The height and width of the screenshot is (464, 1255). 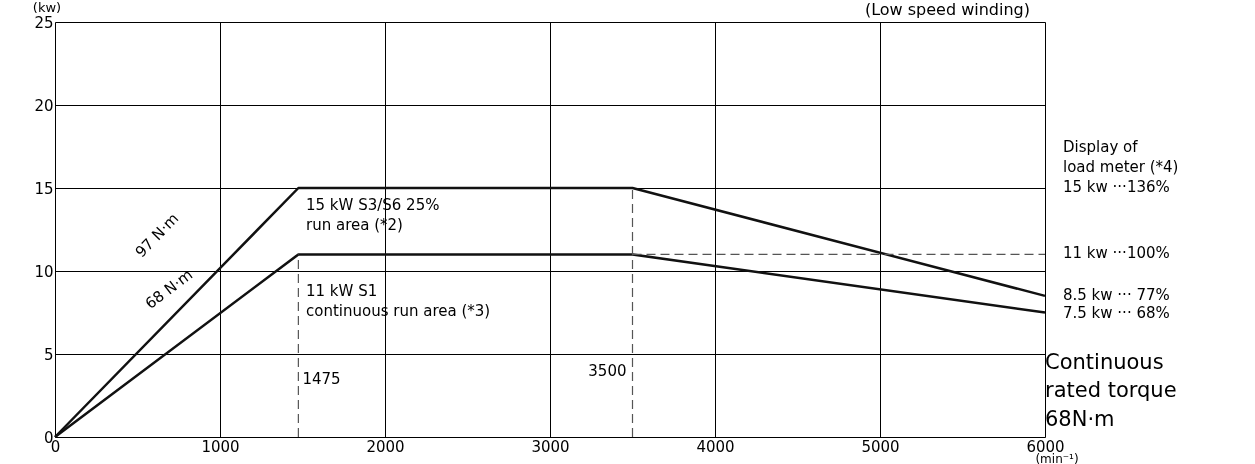 I want to click on x-axis-title: (min⁻¹), so click(x=1057, y=458).